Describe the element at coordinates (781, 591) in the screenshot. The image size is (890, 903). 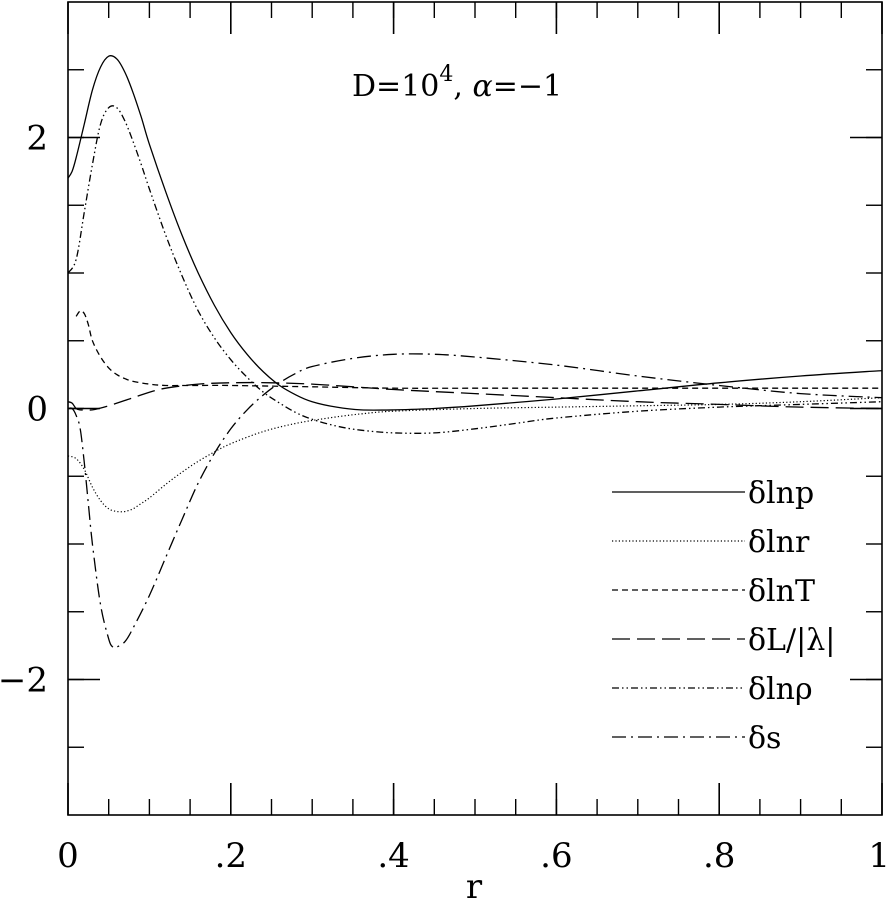
I see `legend-label-2: δlnT` at that location.